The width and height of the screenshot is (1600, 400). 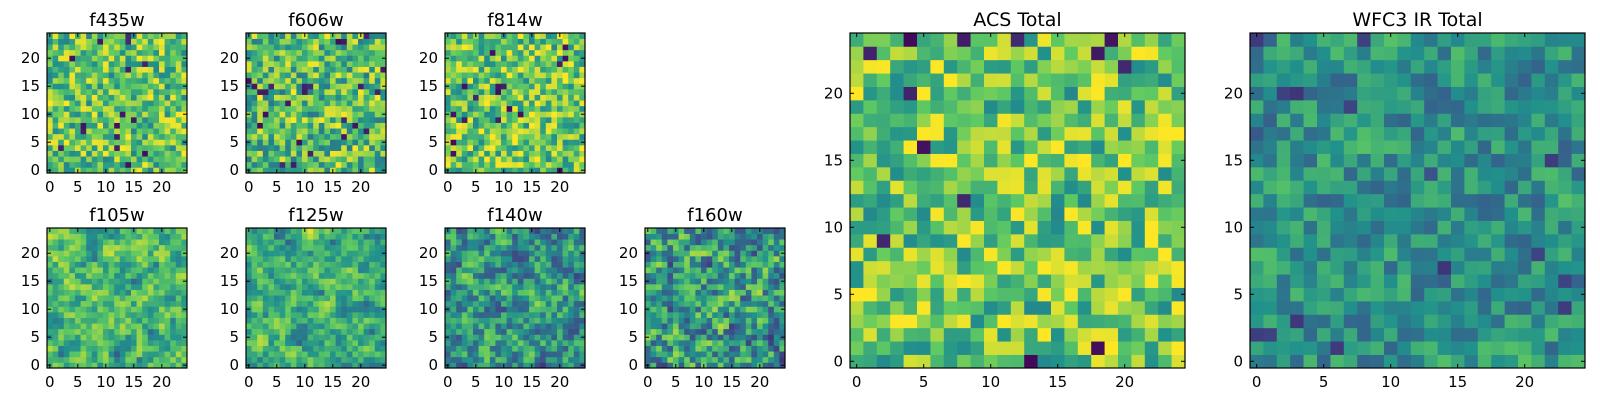 What do you see at coordinates (316, 103) in the screenshot?
I see `axes-frame` at bounding box center [316, 103].